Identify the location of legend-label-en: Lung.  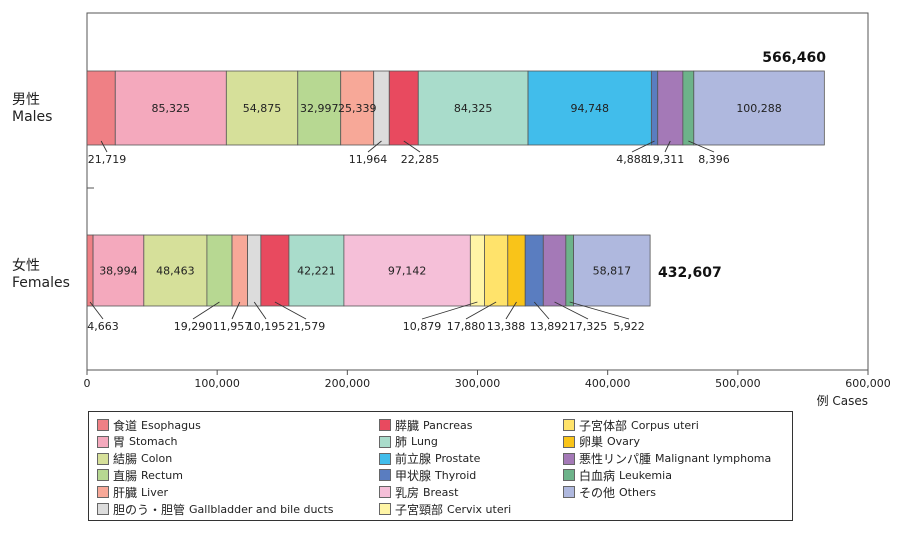
(424, 442).